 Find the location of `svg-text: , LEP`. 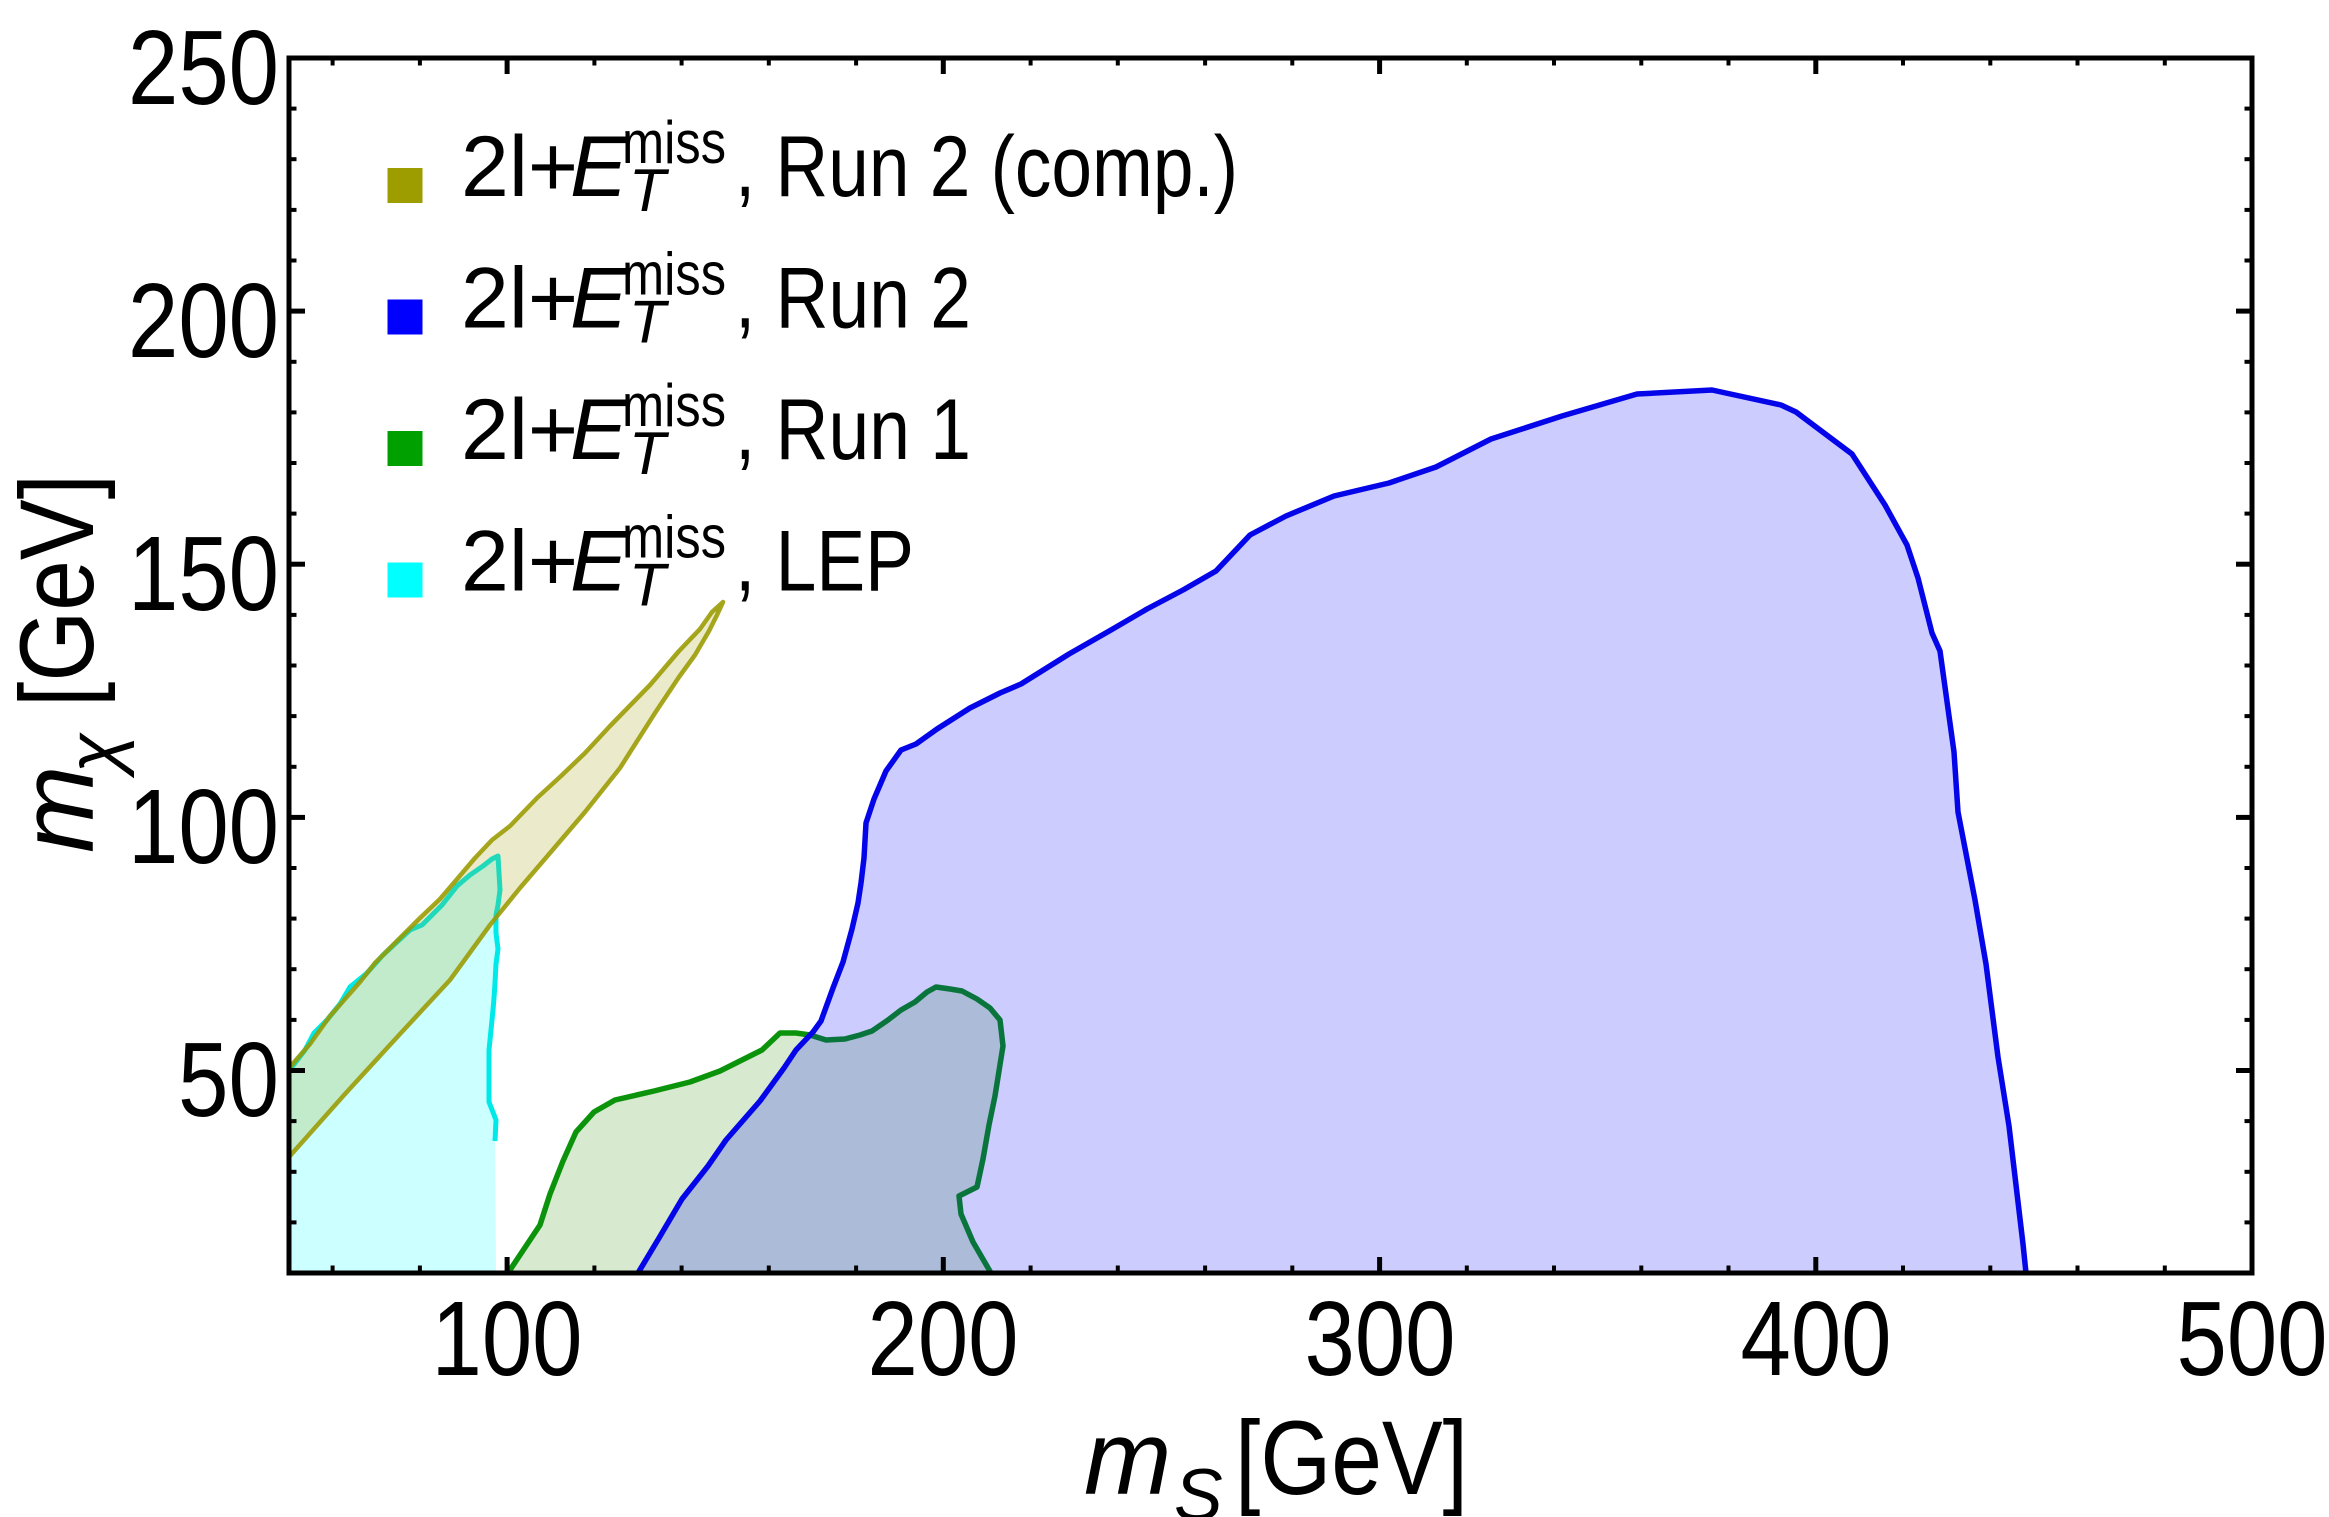

svg-text: , LEP is located at coordinates (824, 562).